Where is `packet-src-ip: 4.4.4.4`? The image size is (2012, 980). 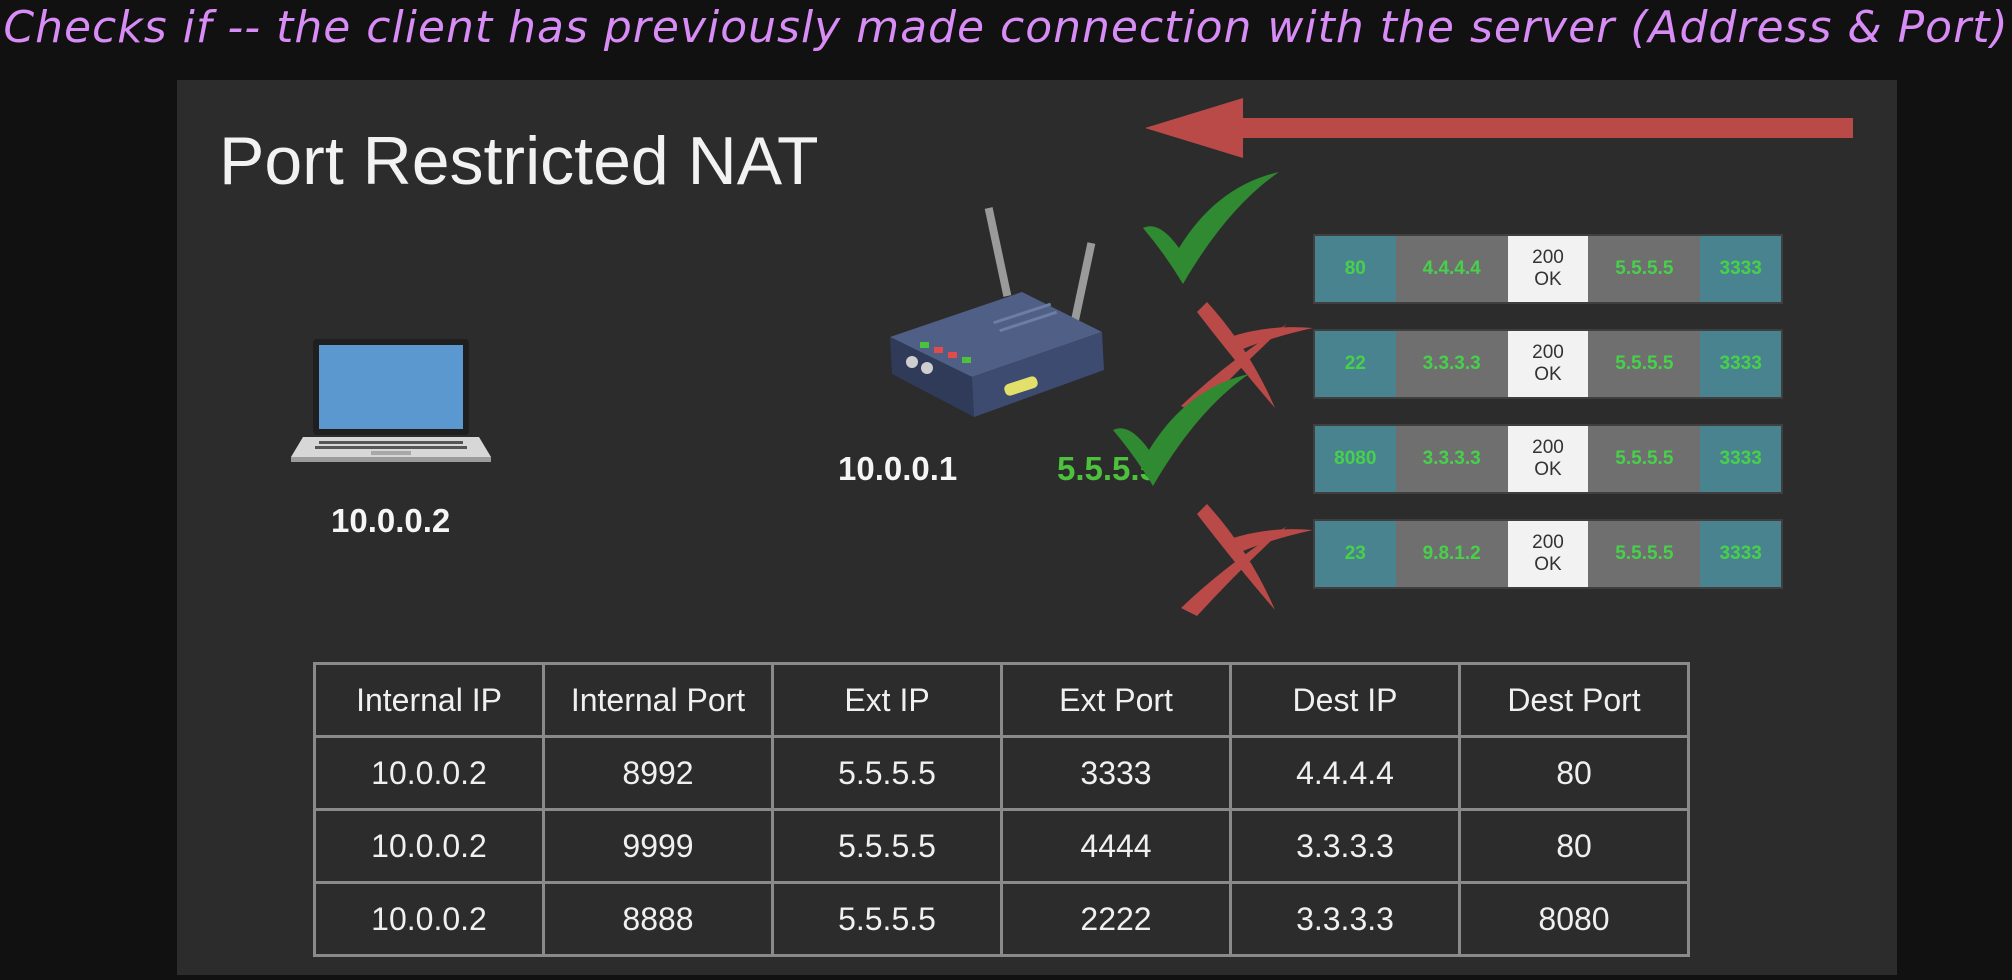
packet-src-ip: 4.4.4.4 is located at coordinates (1451, 269).